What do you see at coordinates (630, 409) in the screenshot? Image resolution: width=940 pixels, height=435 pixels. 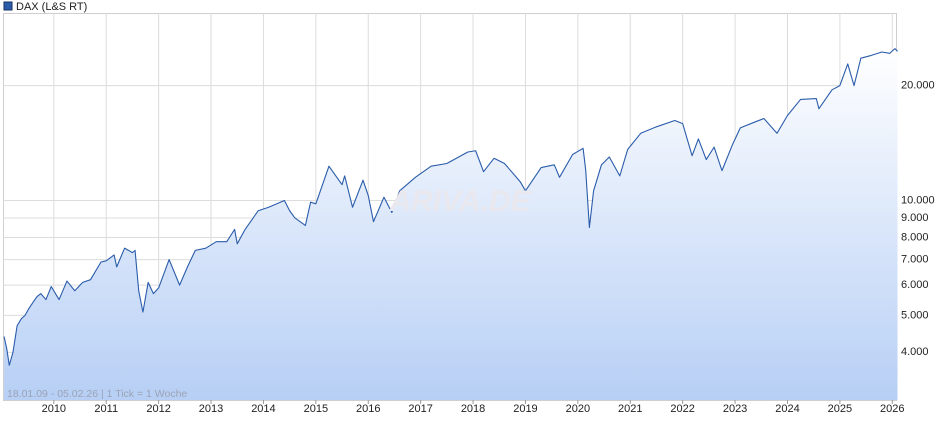 I see `x-tick-label: 2021` at bounding box center [630, 409].